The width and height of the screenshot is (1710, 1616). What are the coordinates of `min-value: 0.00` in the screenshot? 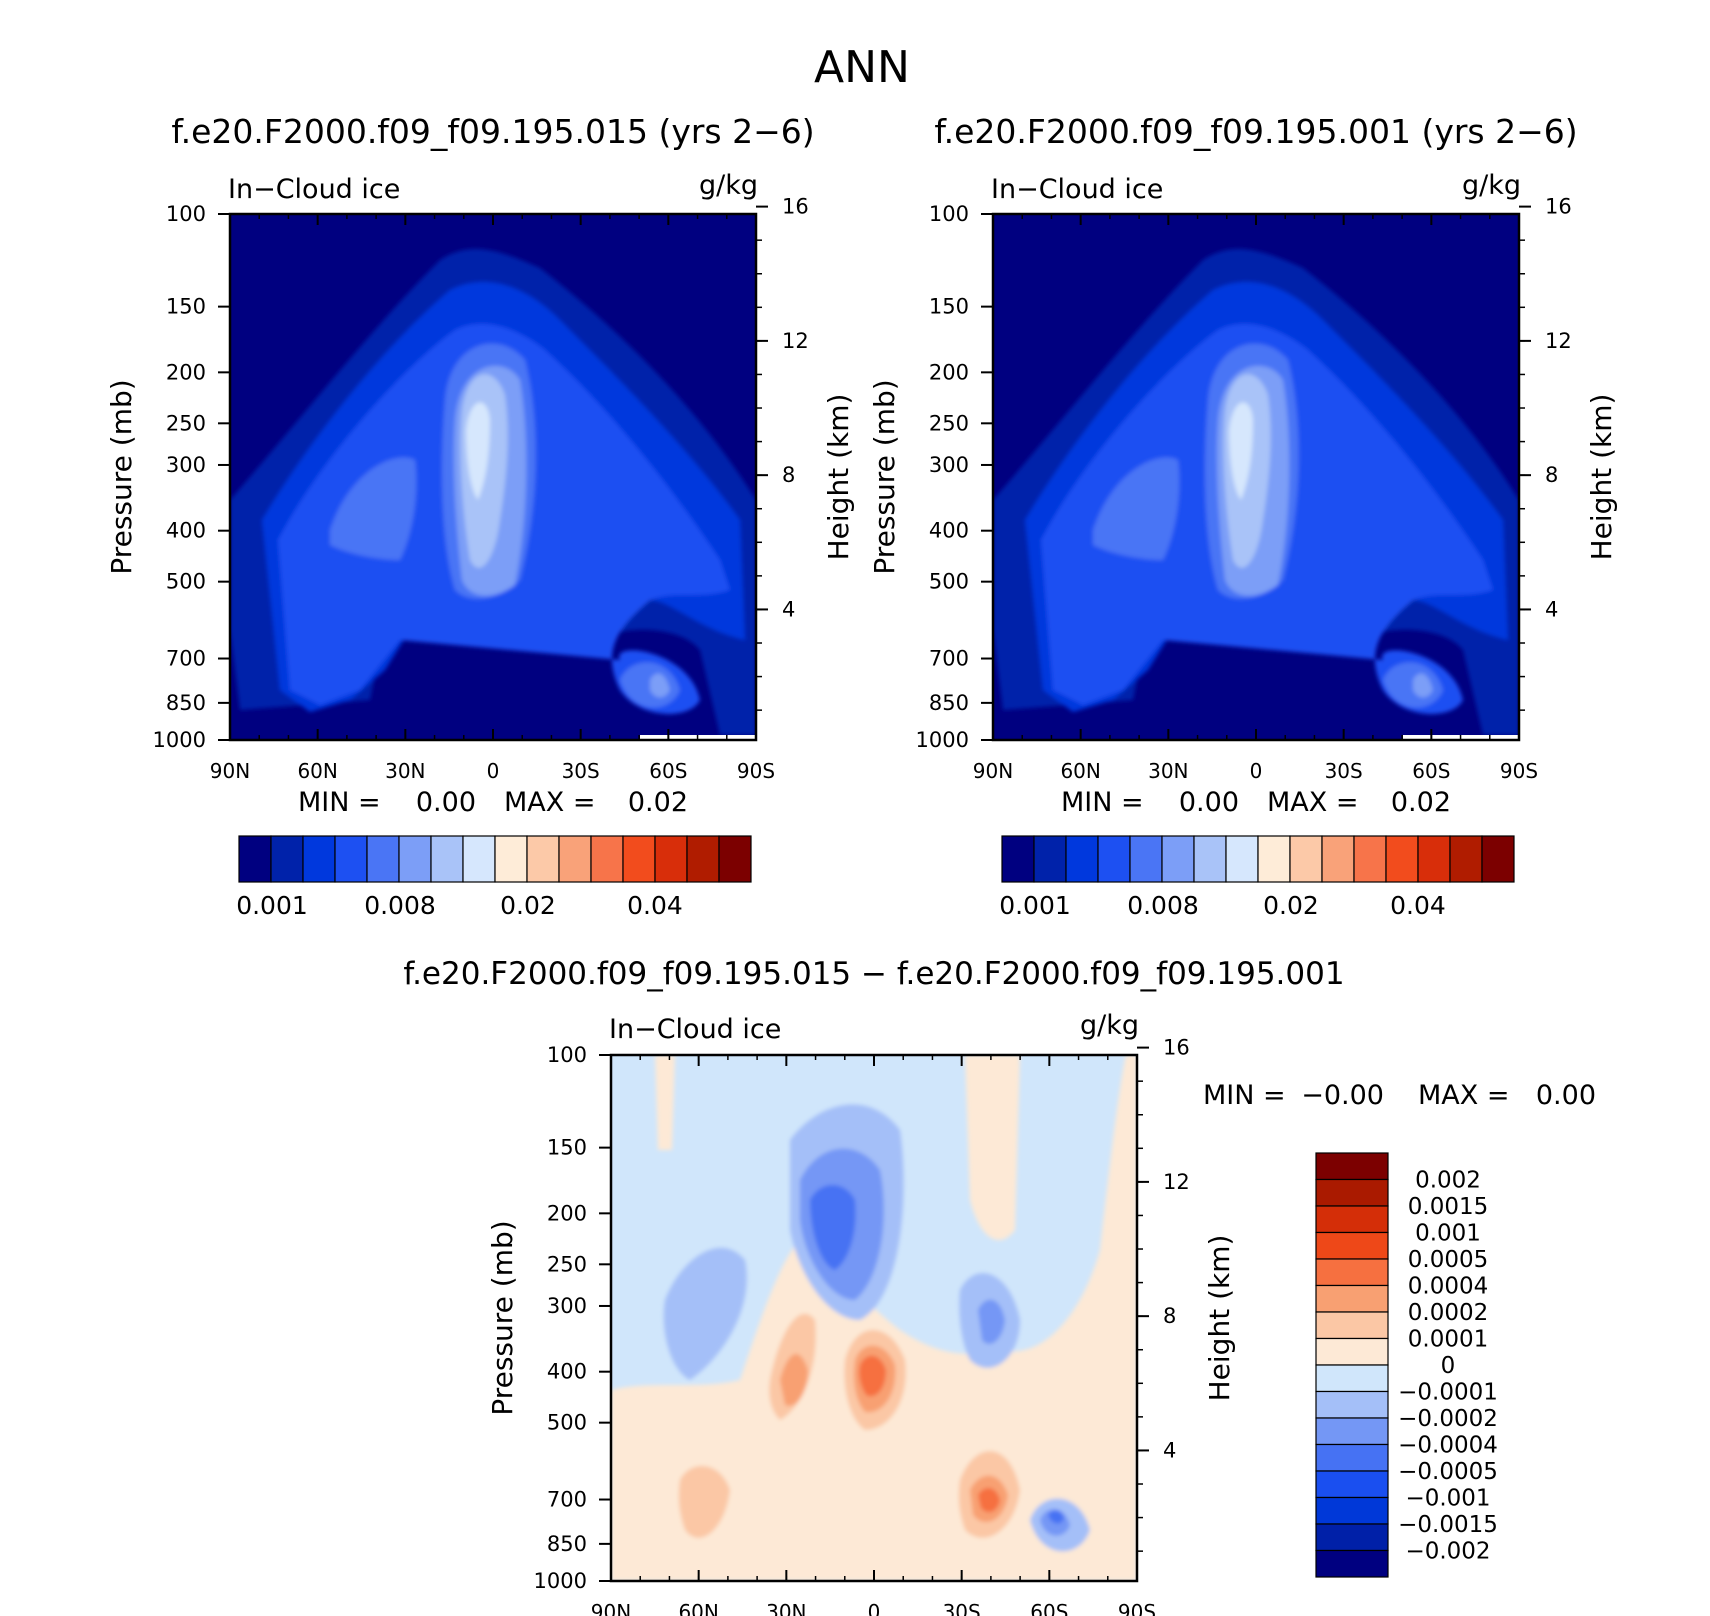 It's located at (446, 802).